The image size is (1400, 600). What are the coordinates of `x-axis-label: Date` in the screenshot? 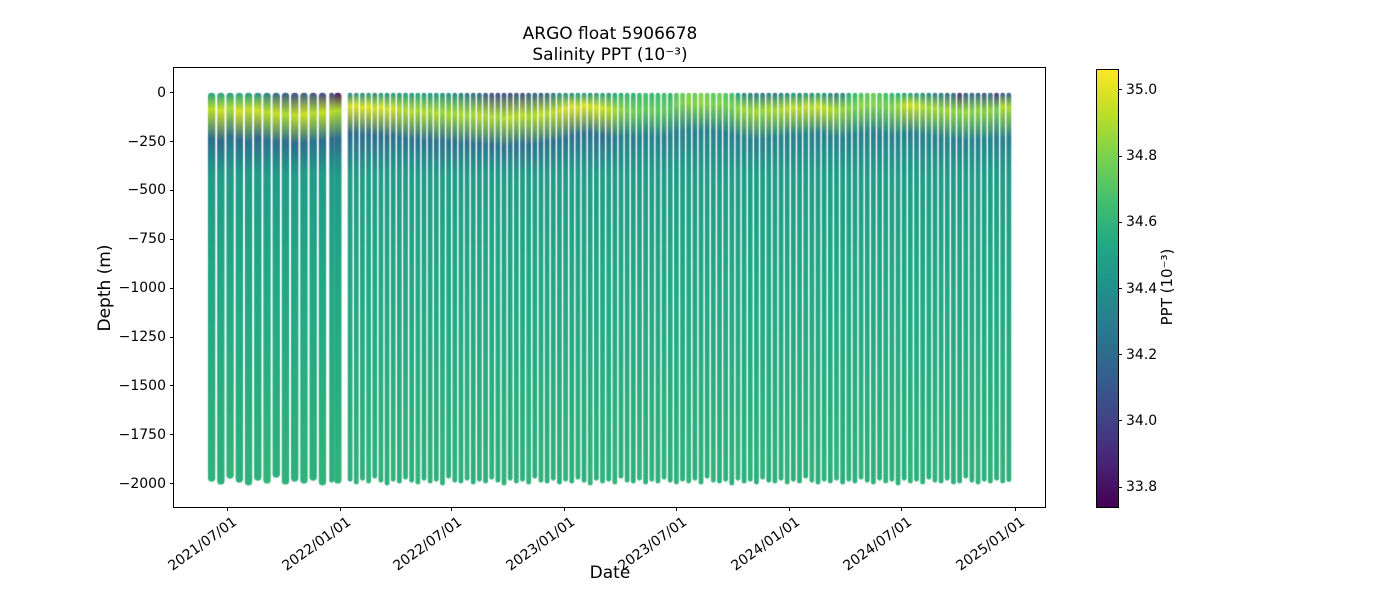 It's located at (610, 573).